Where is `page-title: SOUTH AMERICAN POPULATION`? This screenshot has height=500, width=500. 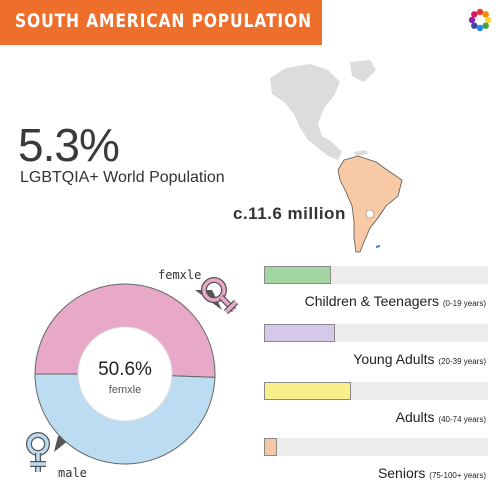 page-title: SOUTH AMERICAN POPULATION is located at coordinates (163, 21).